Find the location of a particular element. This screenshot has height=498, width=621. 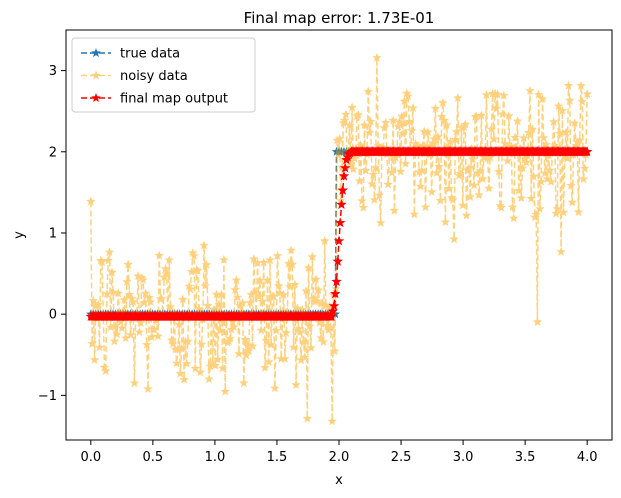

chart-title: Final map error: 1.73E-01 is located at coordinates (339, 18).